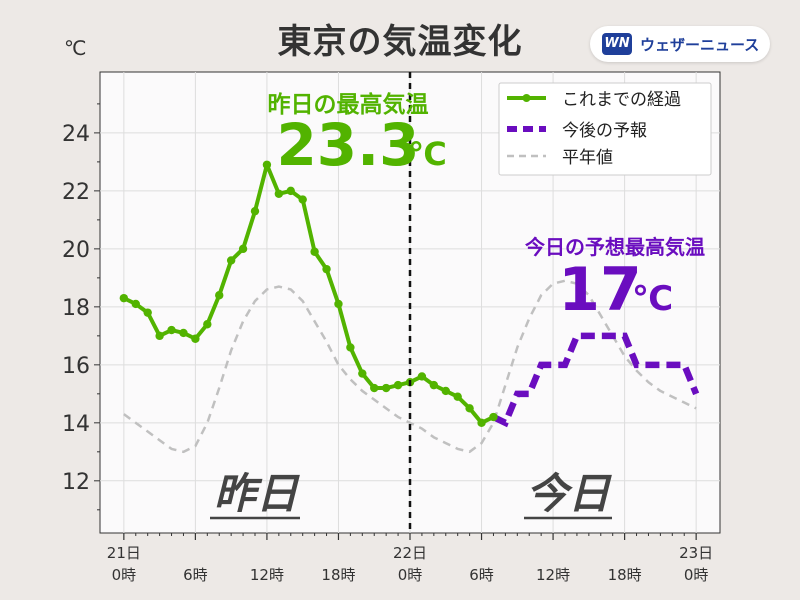  What do you see at coordinates (257, 493) in the screenshot?
I see `yesterday-label: 昨日` at bounding box center [257, 493].